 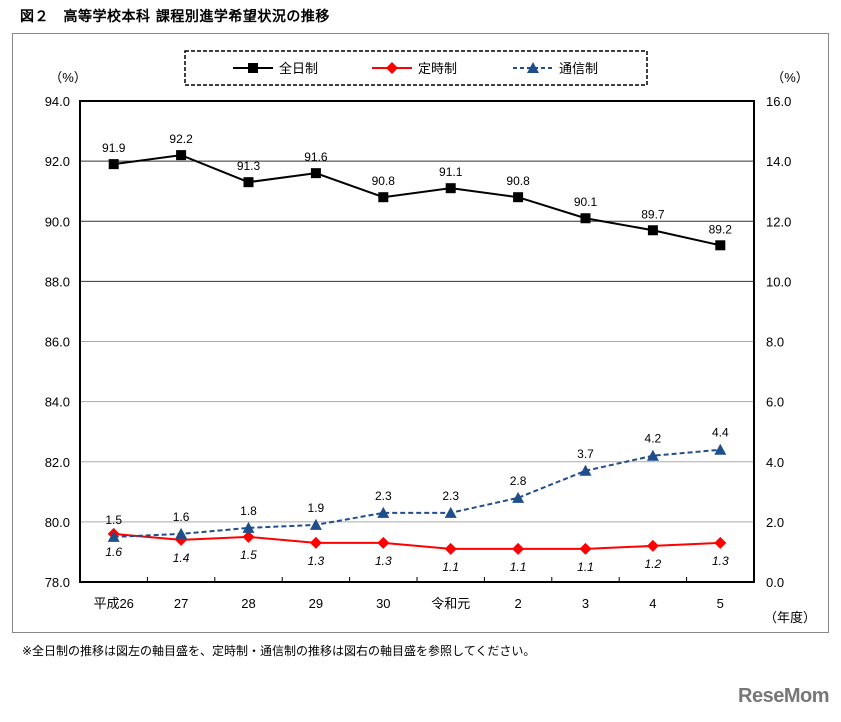 What do you see at coordinates (181, 603) in the screenshot?
I see `x-tick-label: 27` at bounding box center [181, 603].